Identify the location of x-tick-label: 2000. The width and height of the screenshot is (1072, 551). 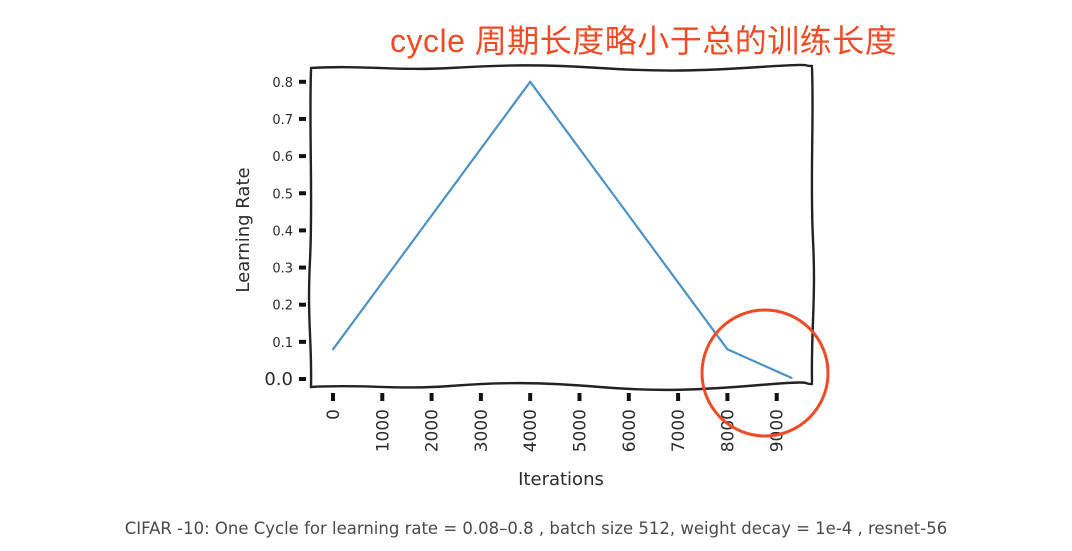
(433, 430).